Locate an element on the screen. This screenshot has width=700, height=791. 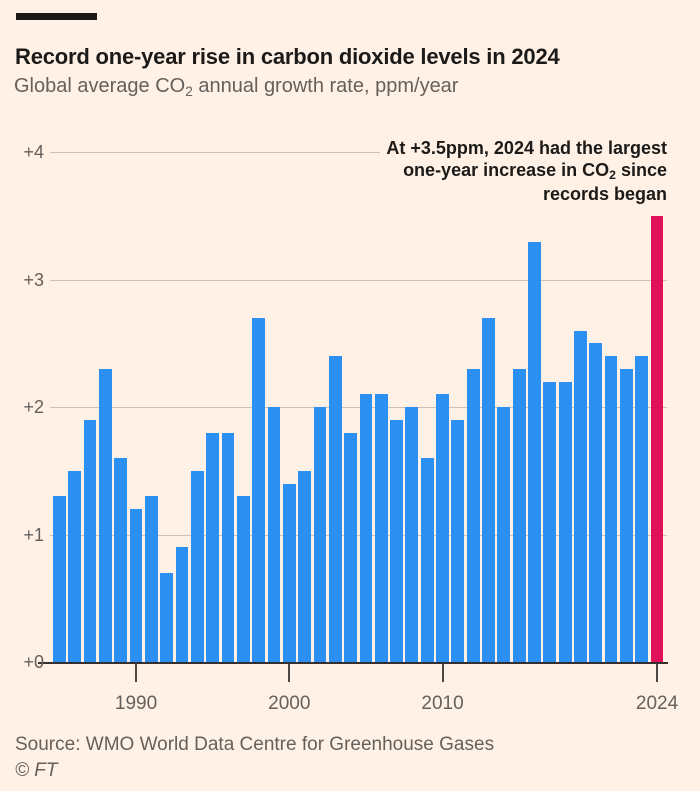
y-tick-label: +3 is located at coordinates (33, 280).